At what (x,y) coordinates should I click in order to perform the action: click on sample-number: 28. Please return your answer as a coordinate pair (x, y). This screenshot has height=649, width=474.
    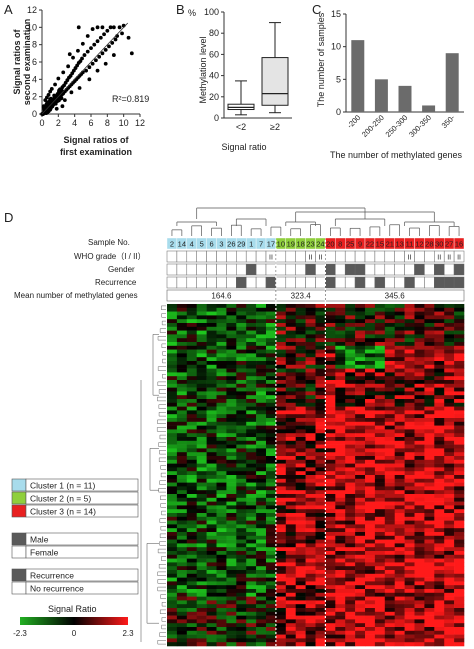
    Looking at the image, I should click on (429, 244).